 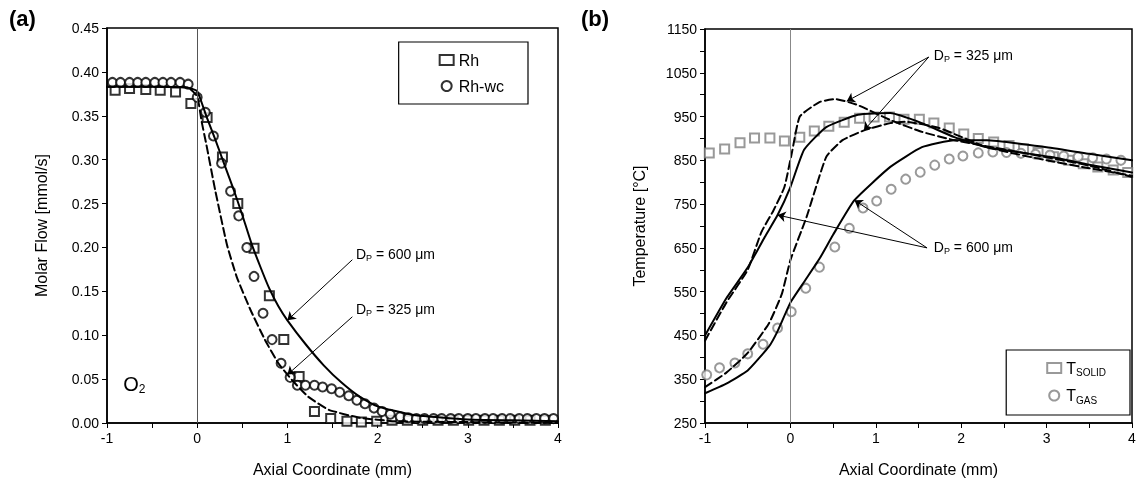 I want to click on legend-label: Rh-wc, so click(x=481, y=86).